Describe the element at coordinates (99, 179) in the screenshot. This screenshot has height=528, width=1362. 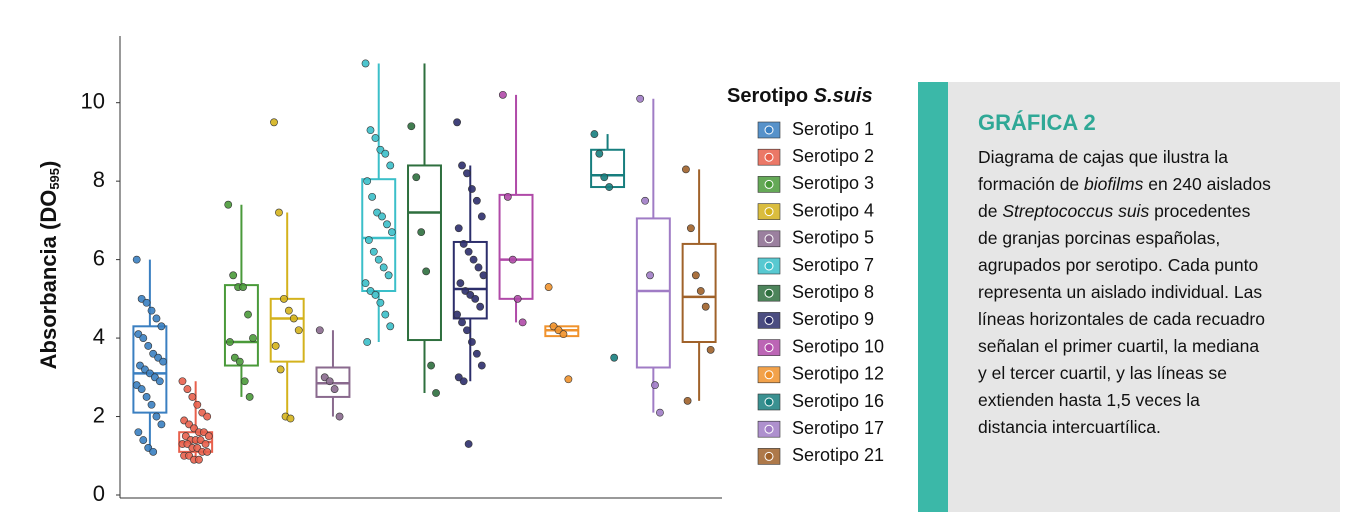
I see `y-tick-label: 8` at that location.